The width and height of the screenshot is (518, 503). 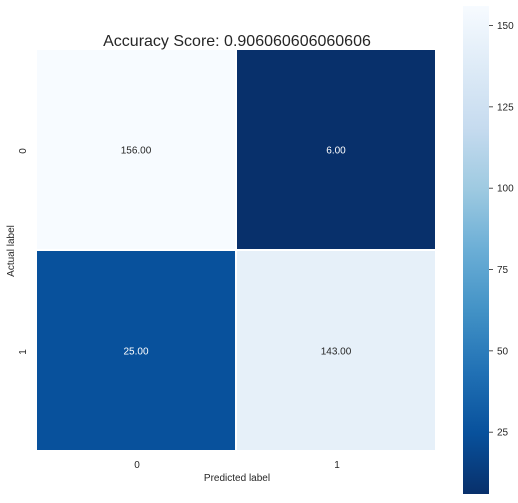 What do you see at coordinates (503, 433) in the screenshot?
I see `colorbar-tick-label-0: 25` at bounding box center [503, 433].